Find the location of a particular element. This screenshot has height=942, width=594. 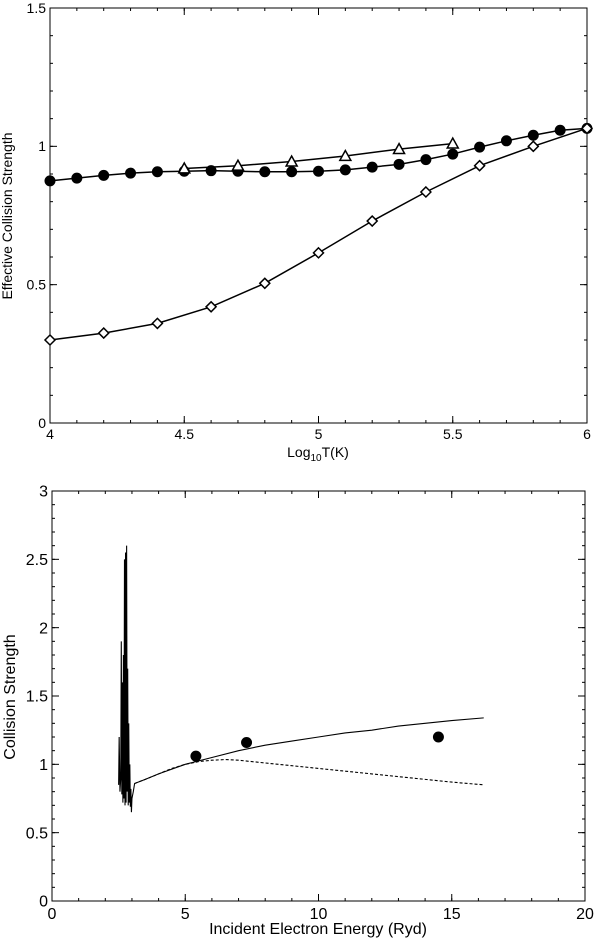

bottom-series-1-line is located at coordinates (309, 772).